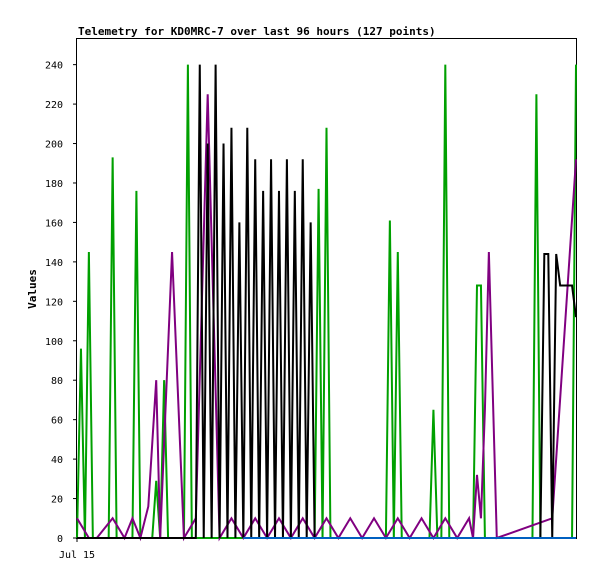 Image resolution: width=597 pixels, height=579 pixels. I want to click on y-tick-label: 180, so click(54, 184).